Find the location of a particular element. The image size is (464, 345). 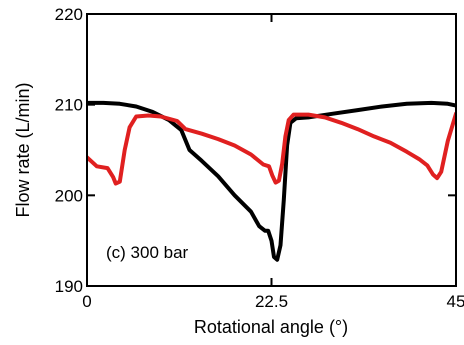

x-tick-label: 45 is located at coordinates (455, 301).